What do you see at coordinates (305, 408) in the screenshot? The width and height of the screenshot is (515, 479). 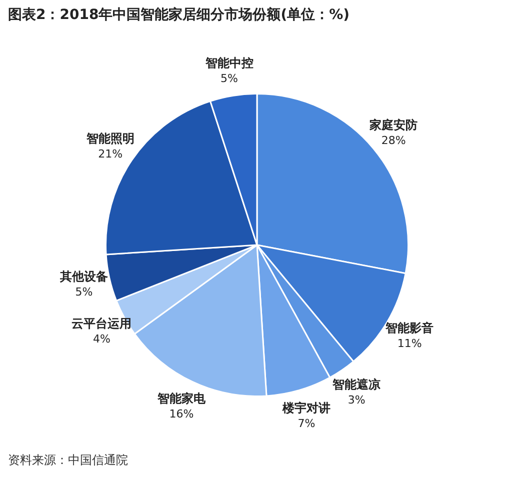 I see `slice-label: 楼宇对讲` at bounding box center [305, 408].